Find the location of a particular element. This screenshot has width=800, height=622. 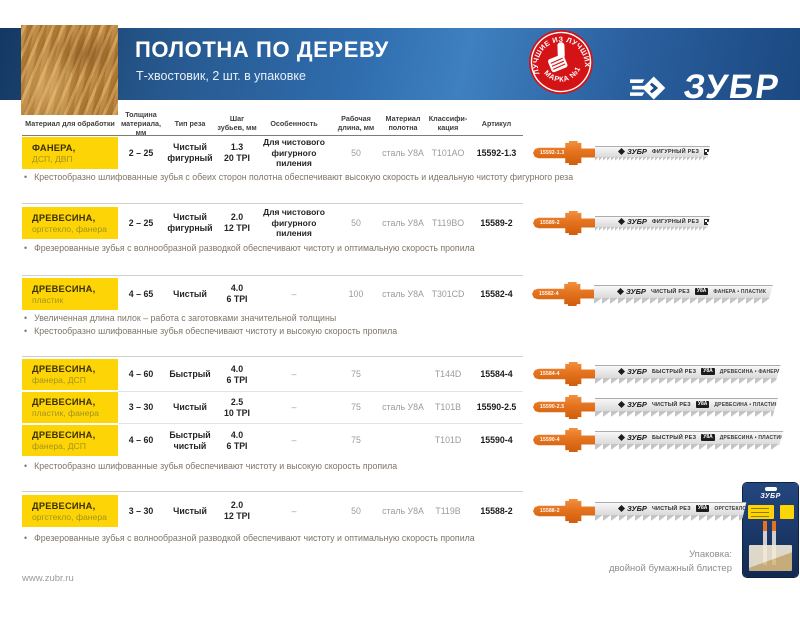

blade-cut-label: БЫСТРЫЙ РЕЗ is located at coordinates (674, 371).